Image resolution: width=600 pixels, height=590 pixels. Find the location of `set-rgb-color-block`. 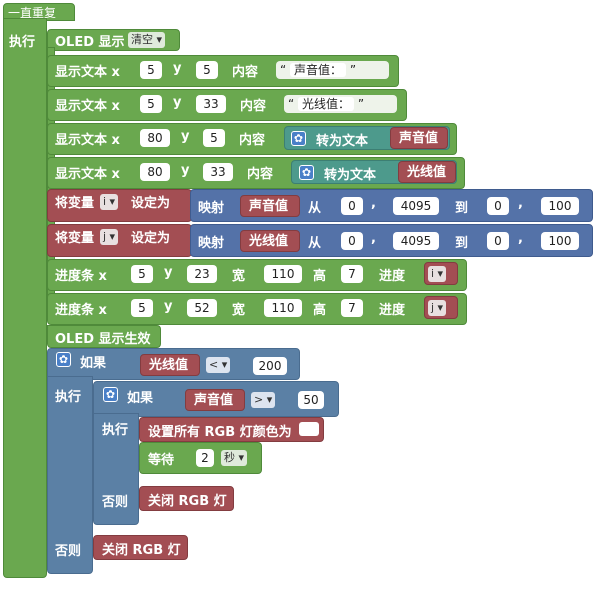

set-rgb-color-block is located at coordinates (231, 429).